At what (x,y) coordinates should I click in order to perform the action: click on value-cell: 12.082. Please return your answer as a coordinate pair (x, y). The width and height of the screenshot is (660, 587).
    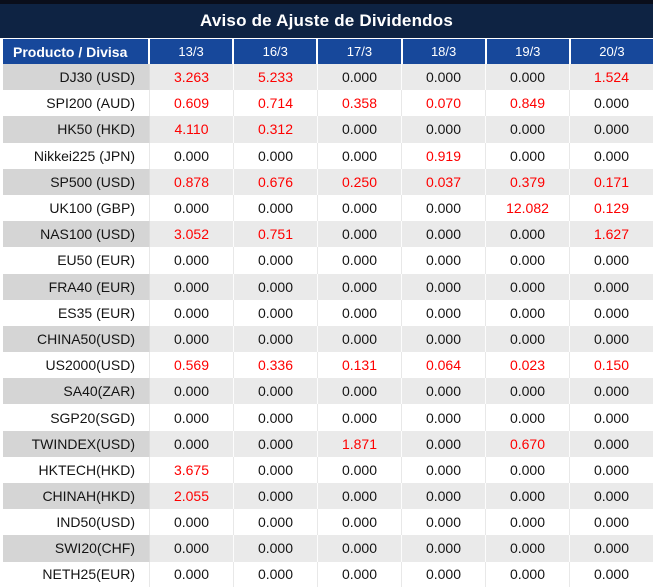
    Looking at the image, I should click on (528, 208).